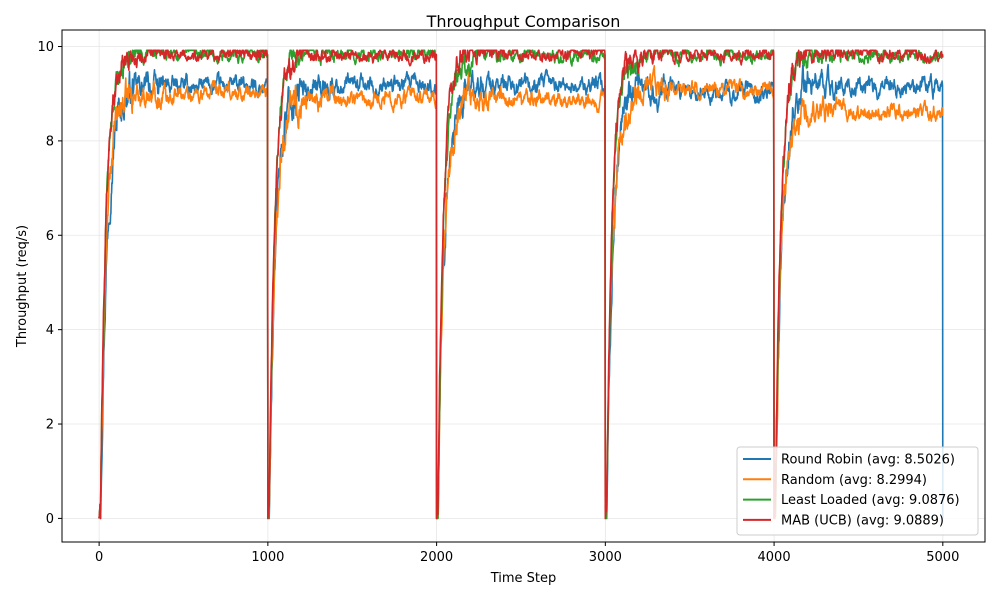 The width and height of the screenshot is (1000, 600). What do you see at coordinates (50, 330) in the screenshot?
I see `y-tick-label: 4` at bounding box center [50, 330].